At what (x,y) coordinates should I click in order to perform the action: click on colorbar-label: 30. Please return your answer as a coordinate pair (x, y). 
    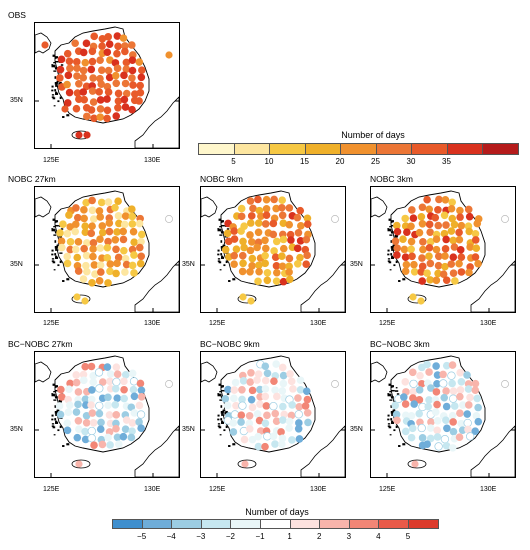
    Looking at the image, I should click on (411, 161).